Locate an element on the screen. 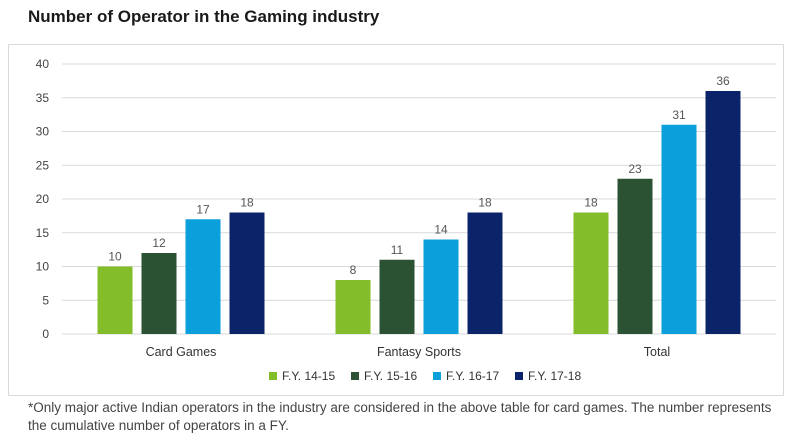 This screenshot has width=793, height=444. y-tick-label: 15 is located at coordinates (43, 233).